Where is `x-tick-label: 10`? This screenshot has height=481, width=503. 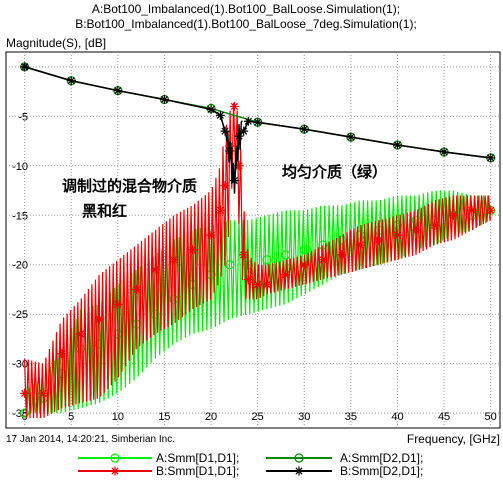
x-tick-label: 10 is located at coordinates (118, 417).